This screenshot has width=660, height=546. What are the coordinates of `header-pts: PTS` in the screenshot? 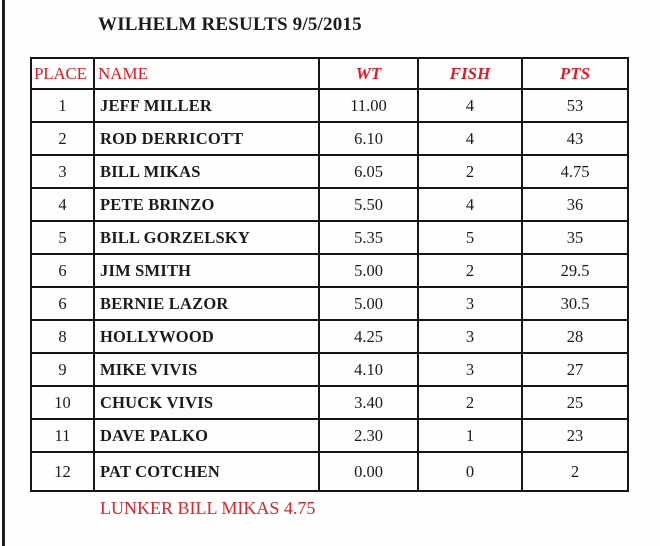 It's located at (575, 73).